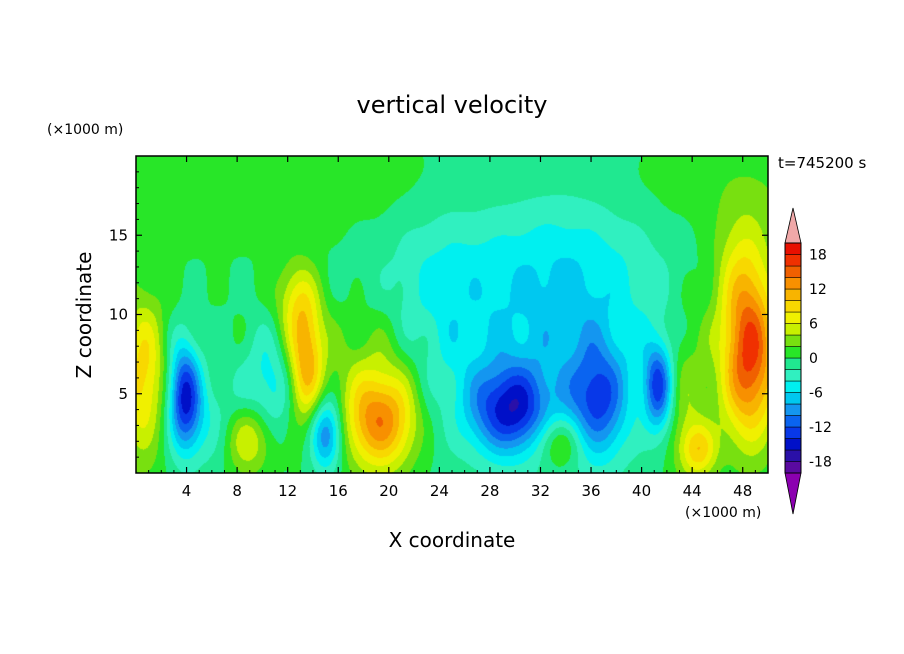  Describe the element at coordinates (820, 359) in the screenshot. I see `colorbar-ticks: 18 12 6 0 -6 -12 -18` at that location.